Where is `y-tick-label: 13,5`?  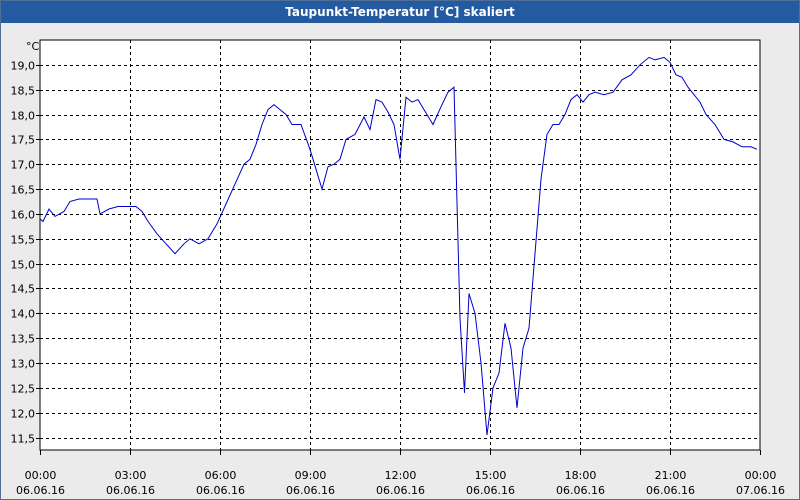
y-tick-label: 13,5 is located at coordinates (23, 339).